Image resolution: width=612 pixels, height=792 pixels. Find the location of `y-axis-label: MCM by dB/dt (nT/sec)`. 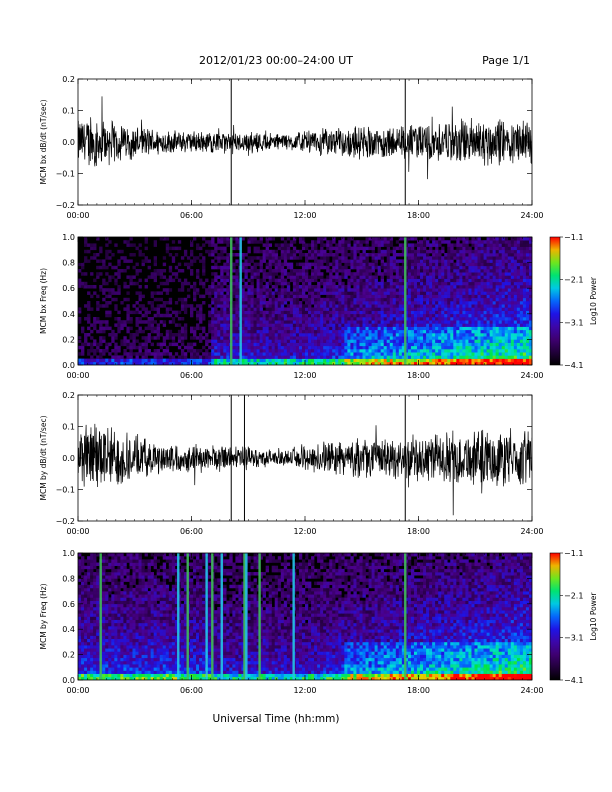

y-axis-label: MCM by dB/dt (nT/sec) is located at coordinates (43, 457).